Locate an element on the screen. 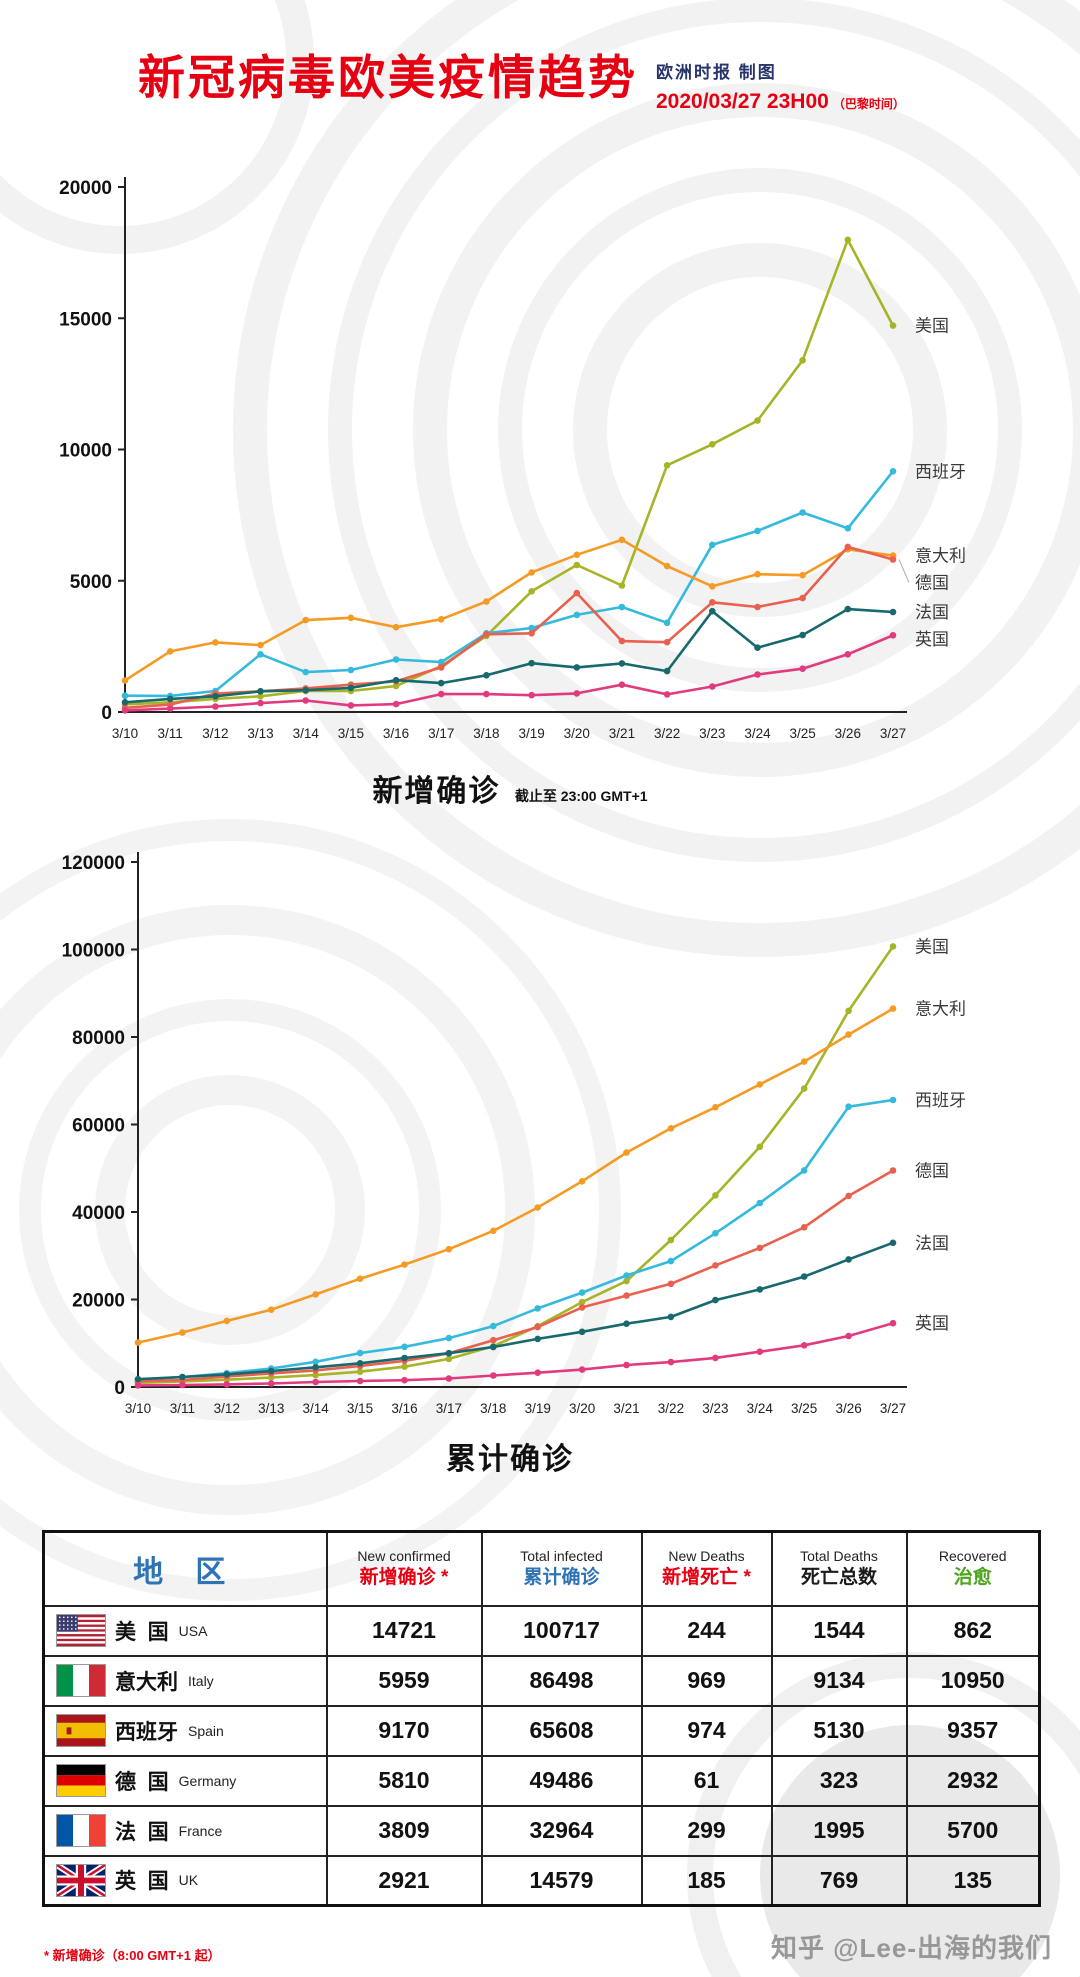  x-tick-label: 3/22 is located at coordinates (667, 733).